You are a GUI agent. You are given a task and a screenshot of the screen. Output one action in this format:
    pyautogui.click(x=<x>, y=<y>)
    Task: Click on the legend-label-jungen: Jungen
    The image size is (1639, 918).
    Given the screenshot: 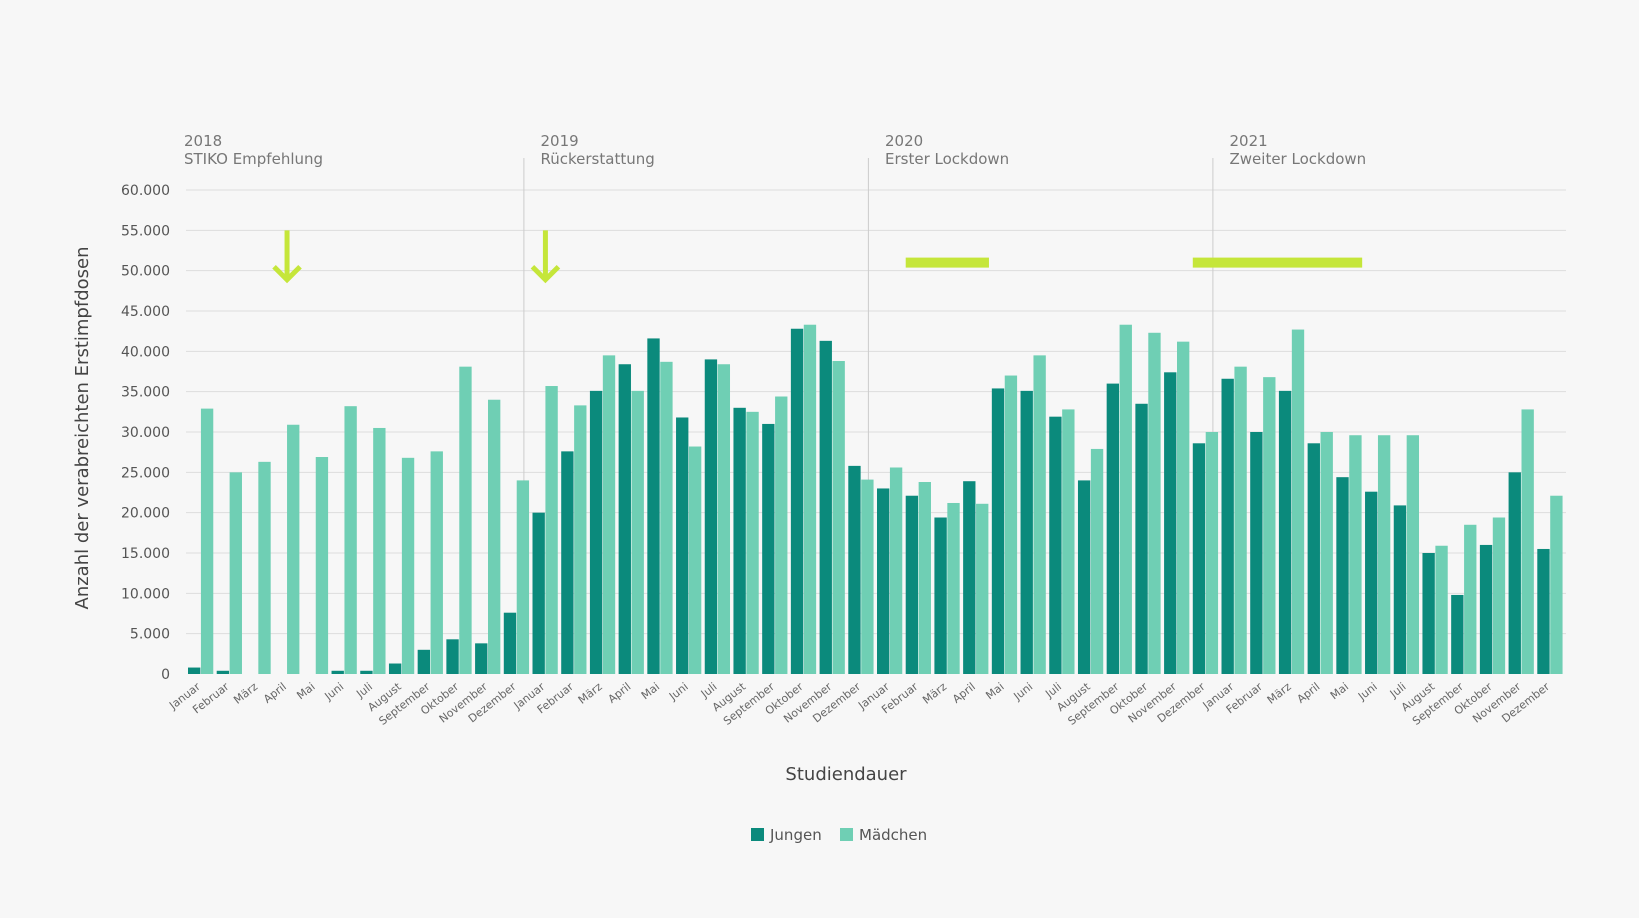 What is the action you would take?
    pyautogui.click(x=795, y=835)
    